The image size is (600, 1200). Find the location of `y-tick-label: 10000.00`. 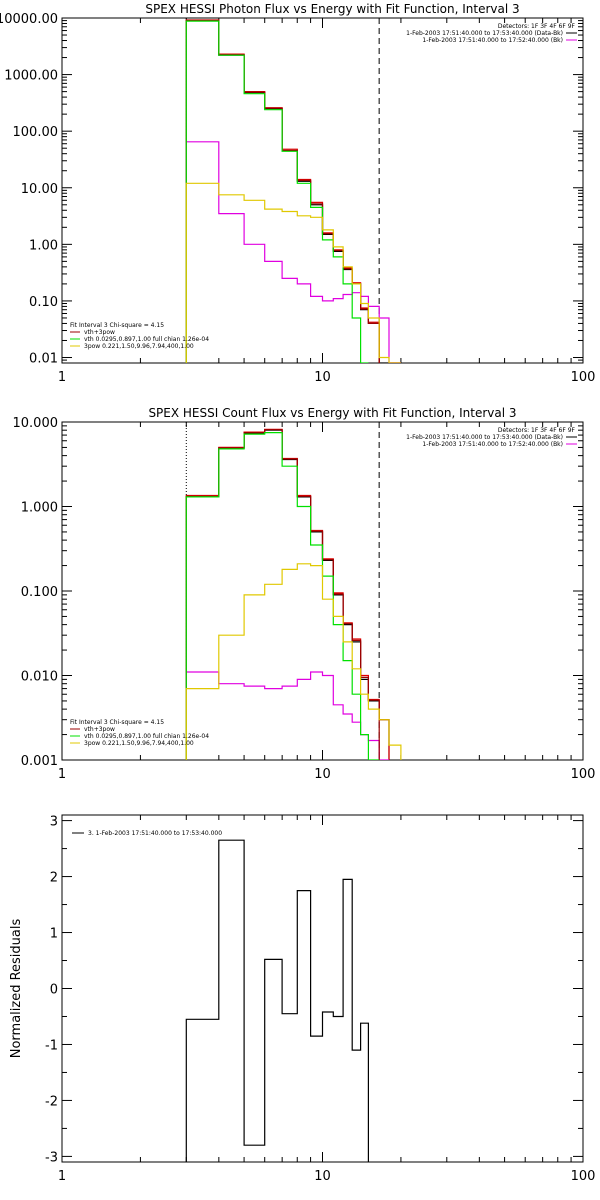

y-tick-label: 10000.00 is located at coordinates (29, 19).